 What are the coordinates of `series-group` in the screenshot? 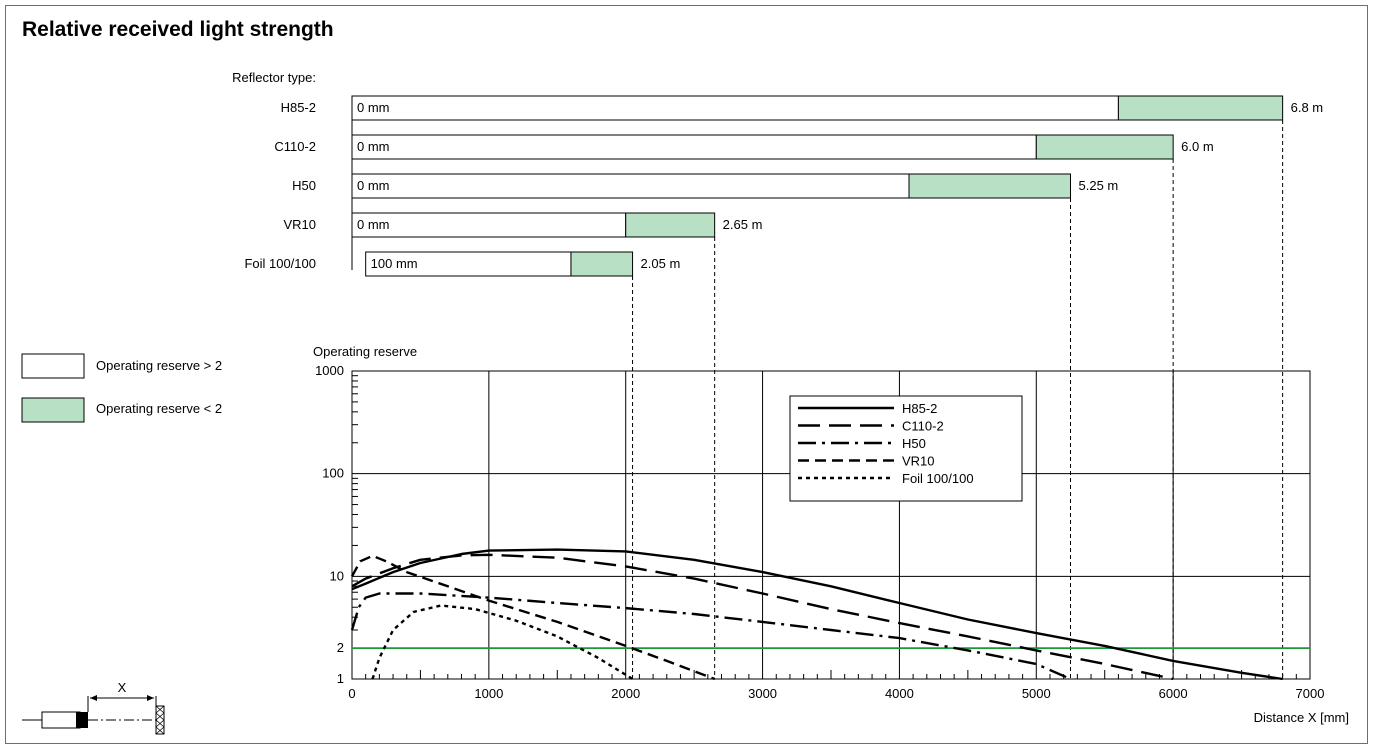 It's located at (816, 614).